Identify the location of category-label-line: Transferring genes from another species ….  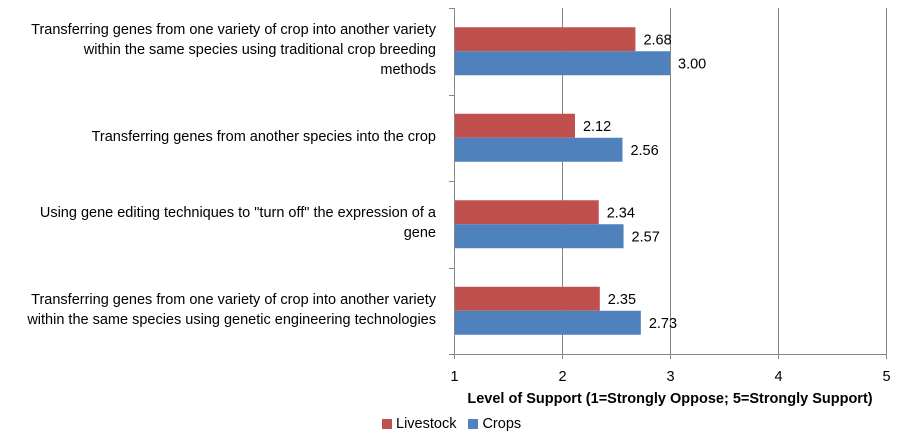
(263, 136).